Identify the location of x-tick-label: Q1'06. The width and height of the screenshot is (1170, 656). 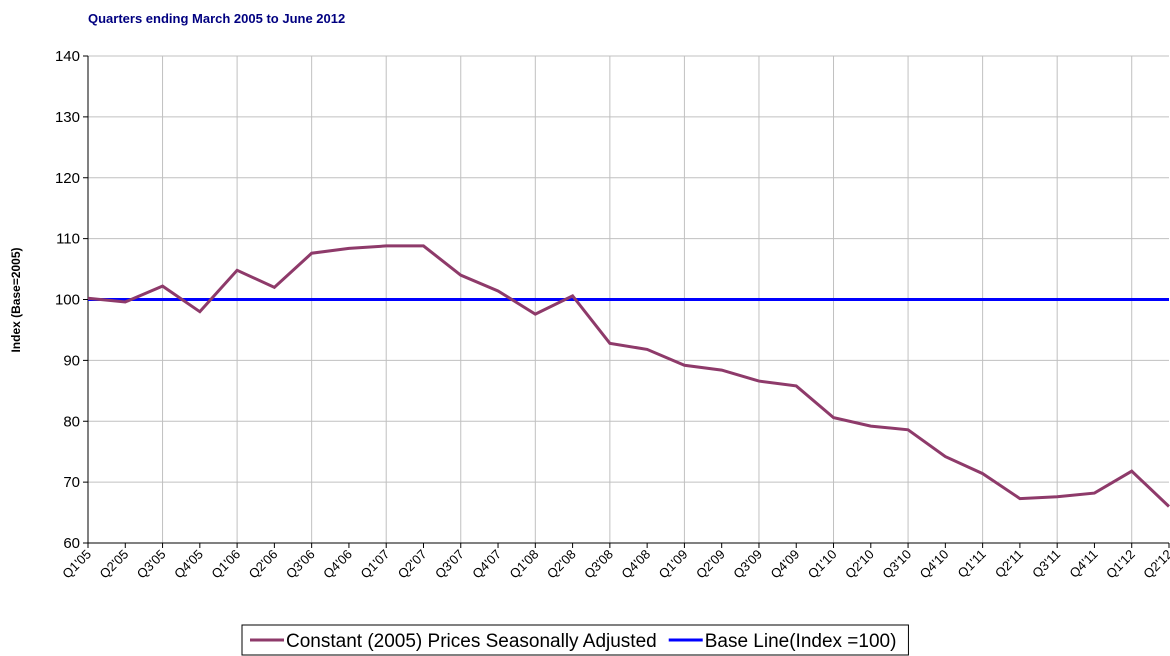
(225, 564).